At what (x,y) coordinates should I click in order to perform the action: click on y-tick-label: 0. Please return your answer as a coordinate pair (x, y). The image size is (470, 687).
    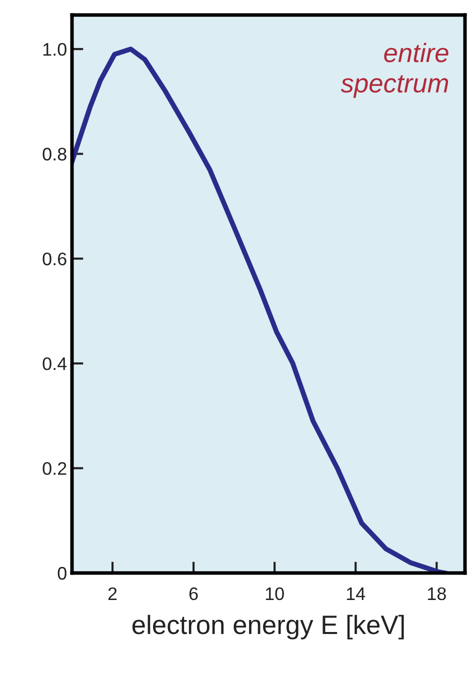
    Looking at the image, I should click on (62, 573).